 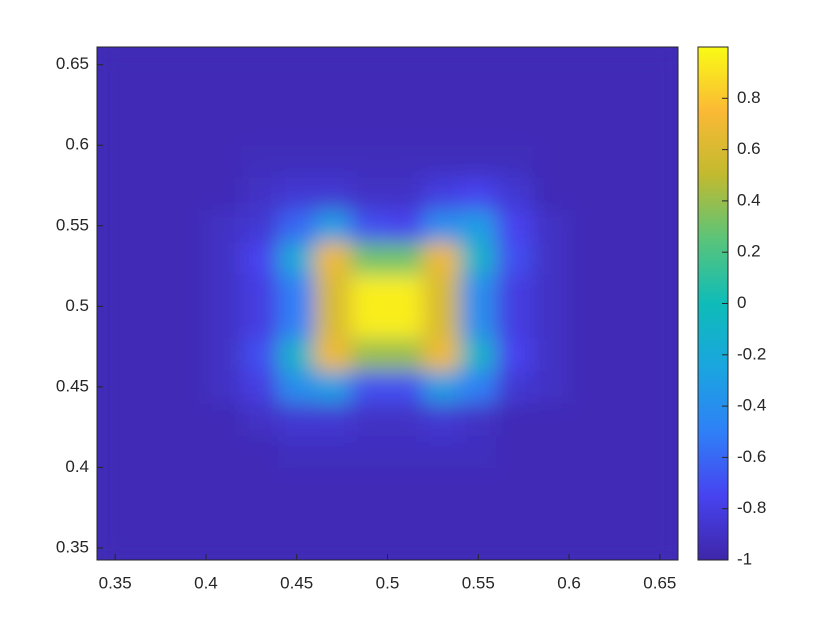 I want to click on colorbar-tick-label: 0, so click(x=741, y=302).